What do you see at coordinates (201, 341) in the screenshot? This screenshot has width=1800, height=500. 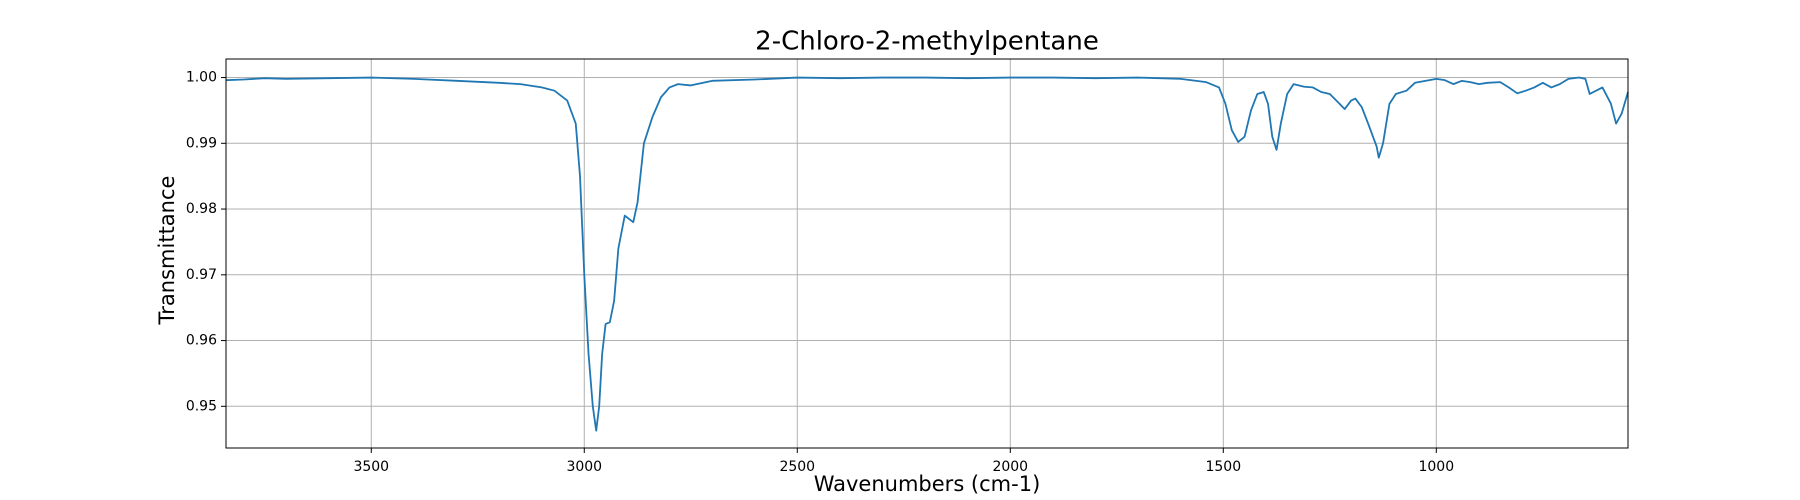 I see `y-tick-label: 0.96` at bounding box center [201, 341].